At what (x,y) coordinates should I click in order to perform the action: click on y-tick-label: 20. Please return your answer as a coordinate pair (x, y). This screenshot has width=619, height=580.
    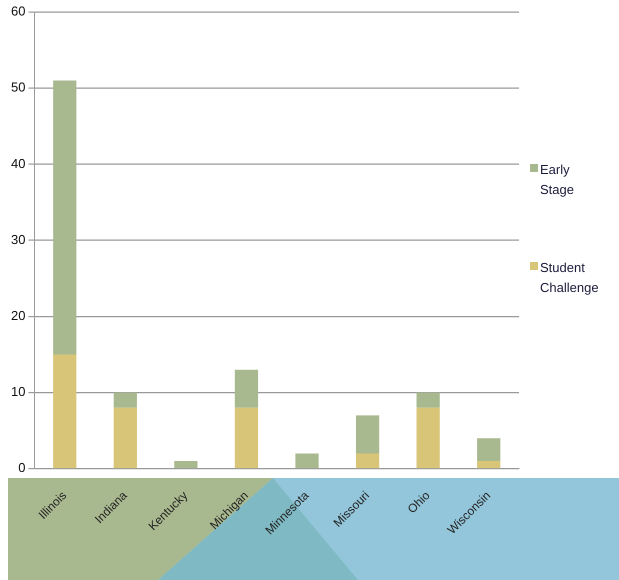
    Looking at the image, I should click on (18, 316).